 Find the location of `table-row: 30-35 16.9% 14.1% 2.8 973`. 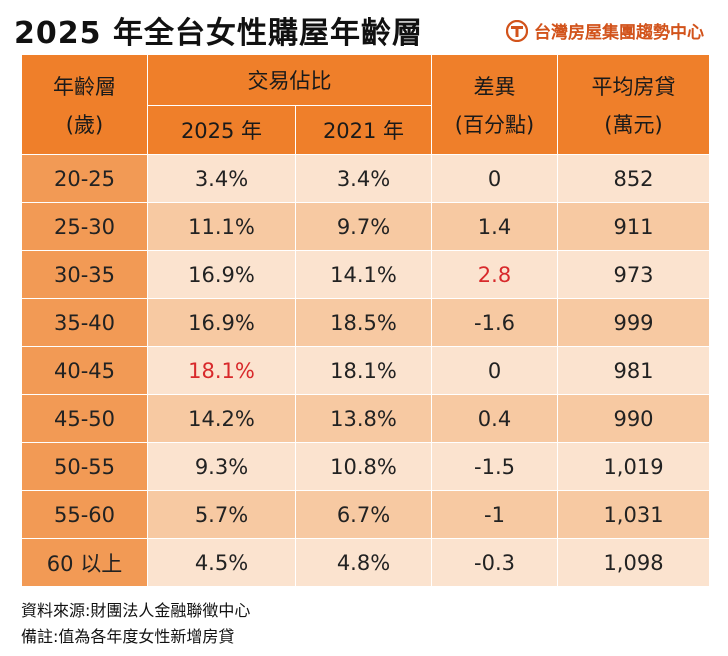

table-row: 30-35 16.9% 14.1% 2.8 973 is located at coordinates (365, 274).